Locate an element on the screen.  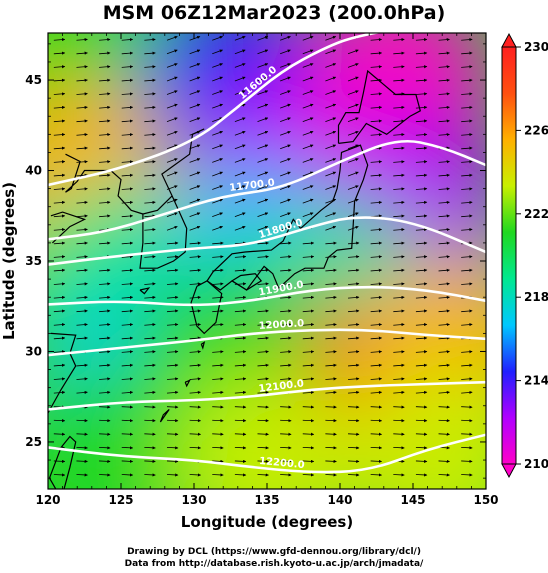
y-tick-label-2: 35 is located at coordinates (33, 261).